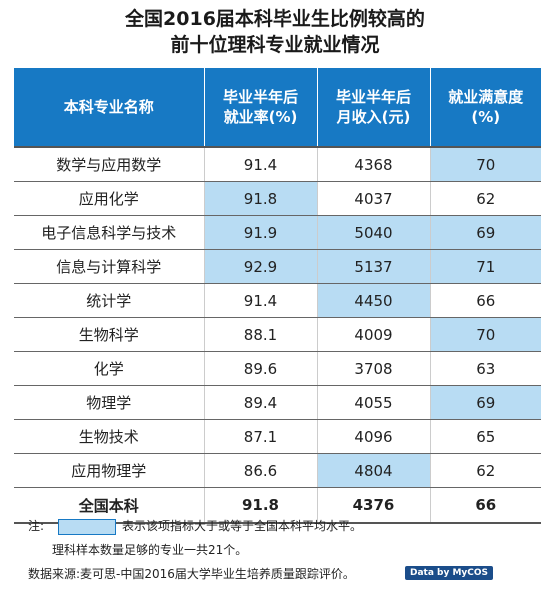 This screenshot has height=591, width=550. I want to click on cell-monthly-income: 4804, so click(374, 470).